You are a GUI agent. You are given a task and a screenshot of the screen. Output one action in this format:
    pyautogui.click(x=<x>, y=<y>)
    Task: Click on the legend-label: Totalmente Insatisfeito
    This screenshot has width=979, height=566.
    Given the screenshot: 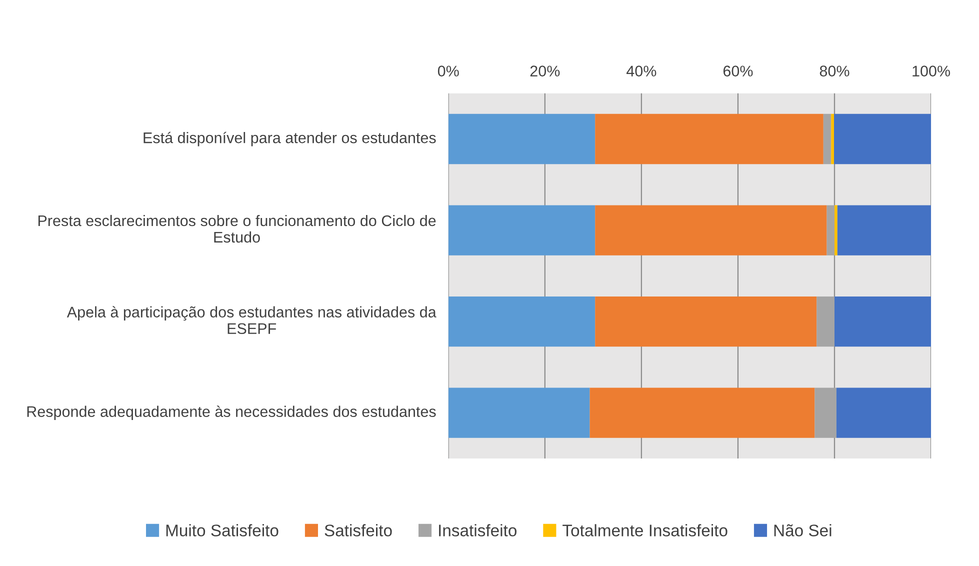 What is the action you would take?
    pyautogui.click(x=645, y=530)
    